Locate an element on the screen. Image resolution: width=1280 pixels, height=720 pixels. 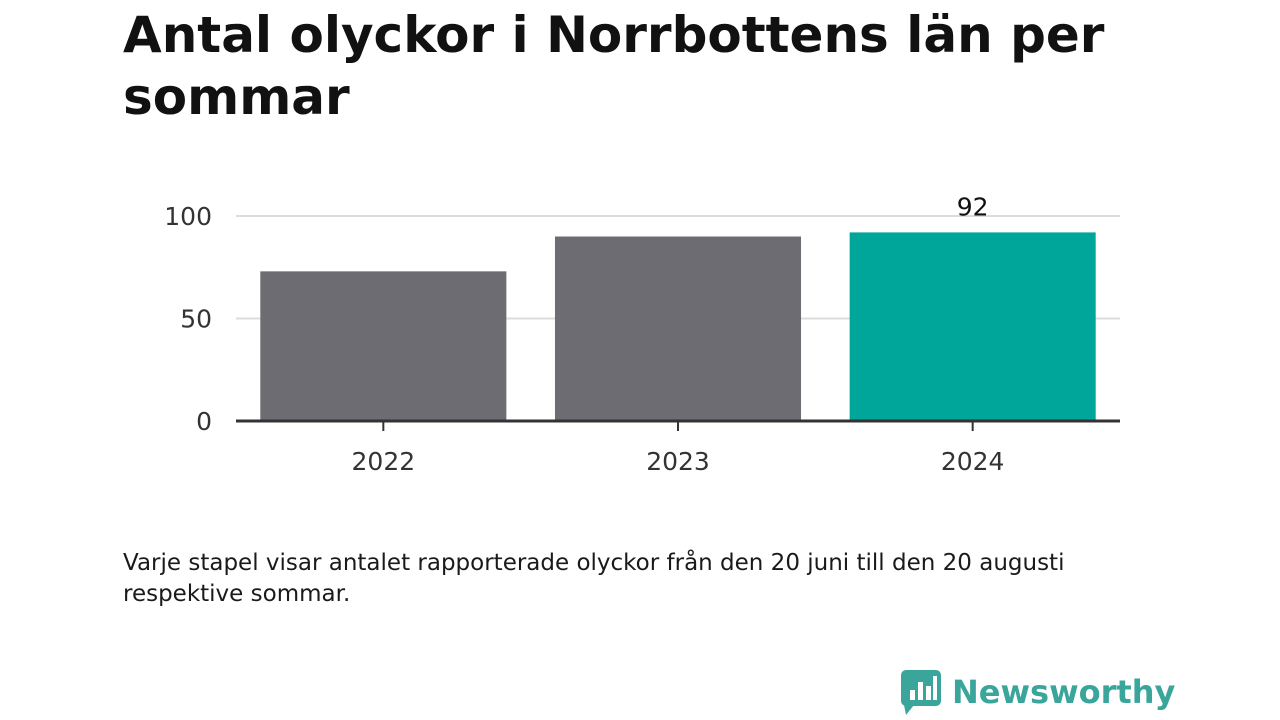
newsworthy-logo-icon is located at coordinates (921, 692).